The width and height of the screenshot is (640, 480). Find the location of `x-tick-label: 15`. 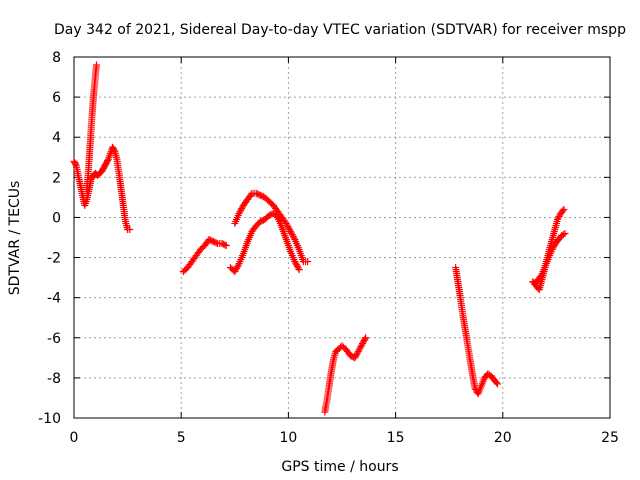

x-tick-label: 15 is located at coordinates (396, 438).